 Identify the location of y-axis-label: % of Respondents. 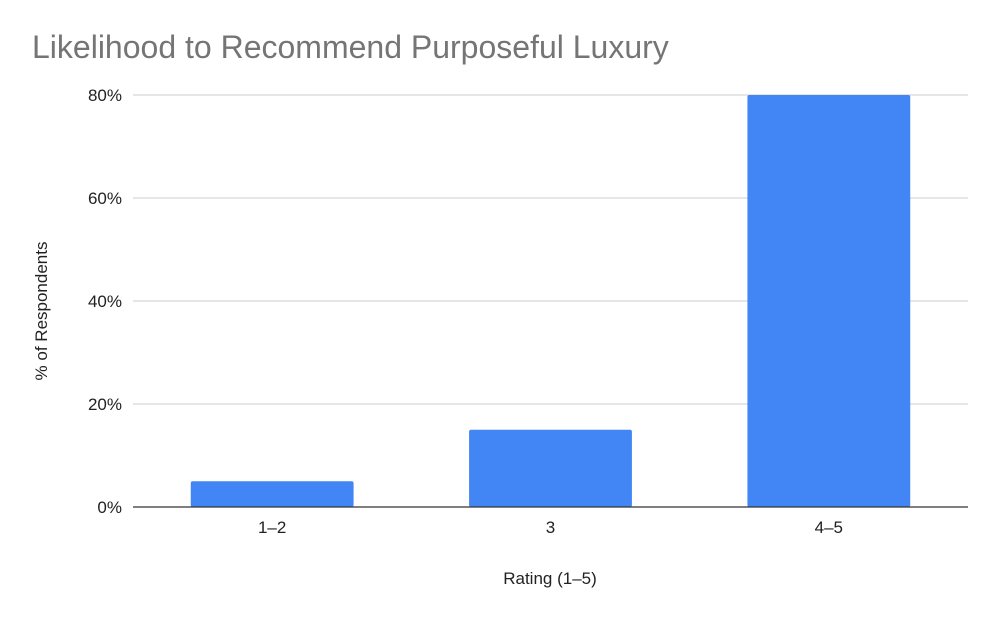
(41, 311).